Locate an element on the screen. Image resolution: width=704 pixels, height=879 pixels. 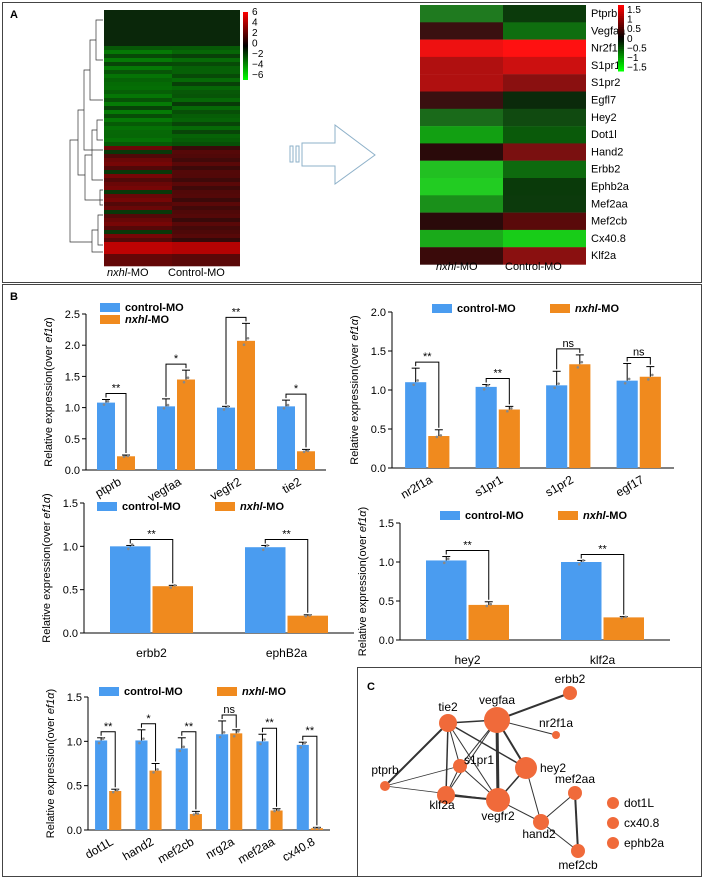
panel-b-label: B is located at coordinates (14, 297).